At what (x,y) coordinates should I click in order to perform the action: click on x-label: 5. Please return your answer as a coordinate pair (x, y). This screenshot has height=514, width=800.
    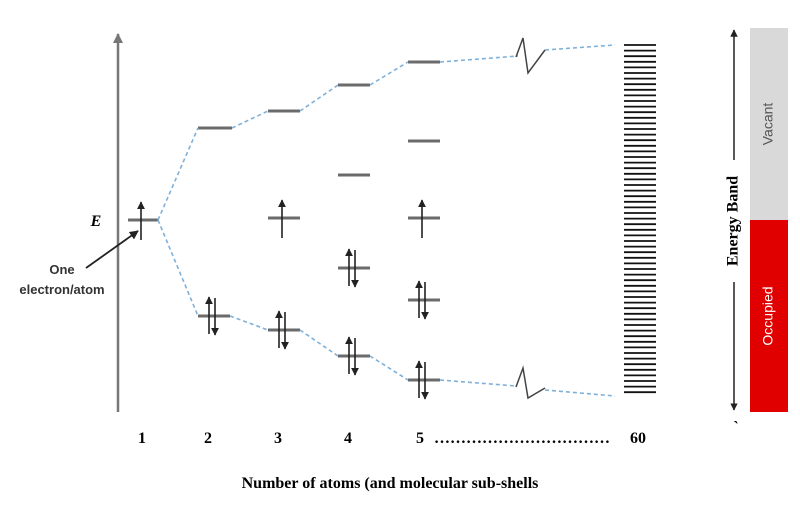
    Looking at the image, I should click on (420, 438).